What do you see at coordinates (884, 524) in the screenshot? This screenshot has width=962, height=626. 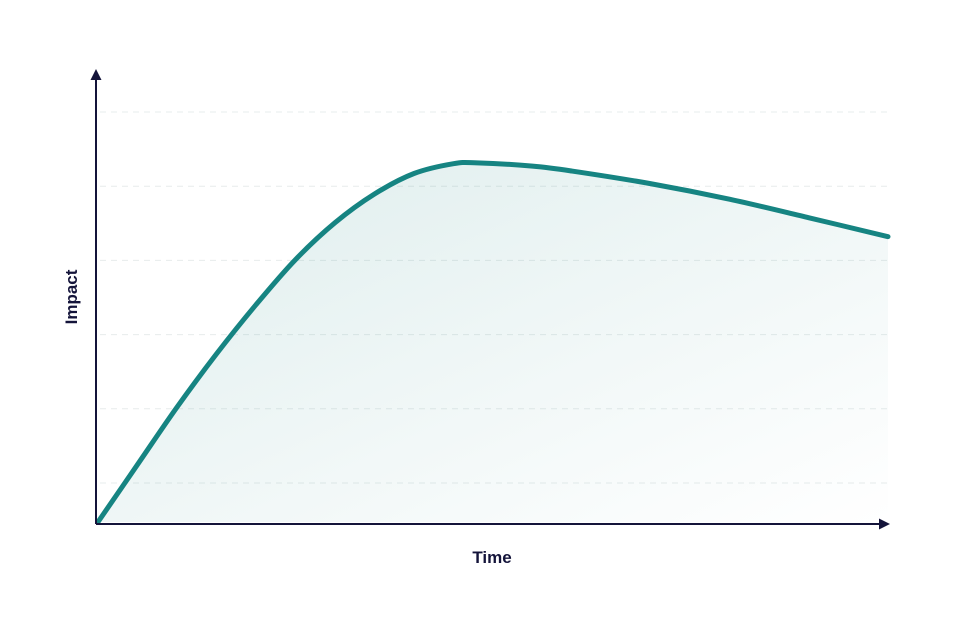 I see `x-axis-arrow-icon` at bounding box center [884, 524].